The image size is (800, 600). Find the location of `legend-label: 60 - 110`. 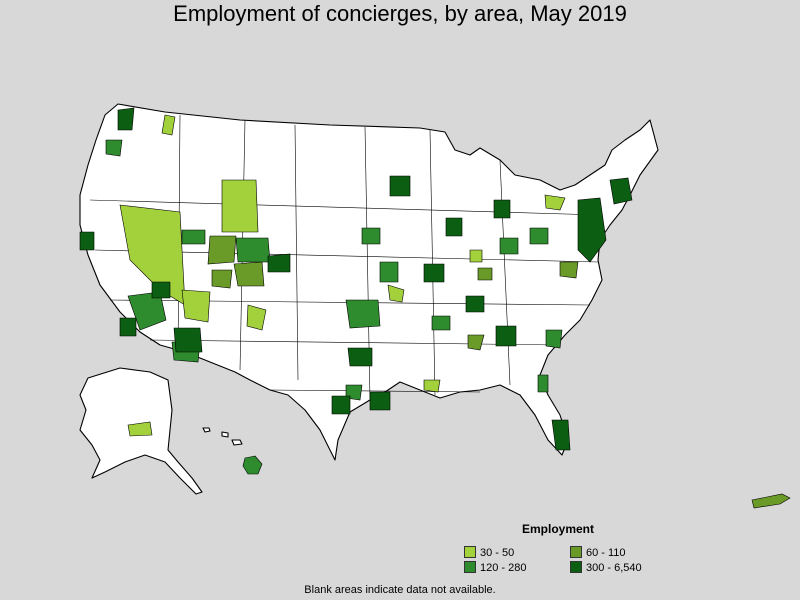

legend-label: 60 - 110 is located at coordinates (606, 553).